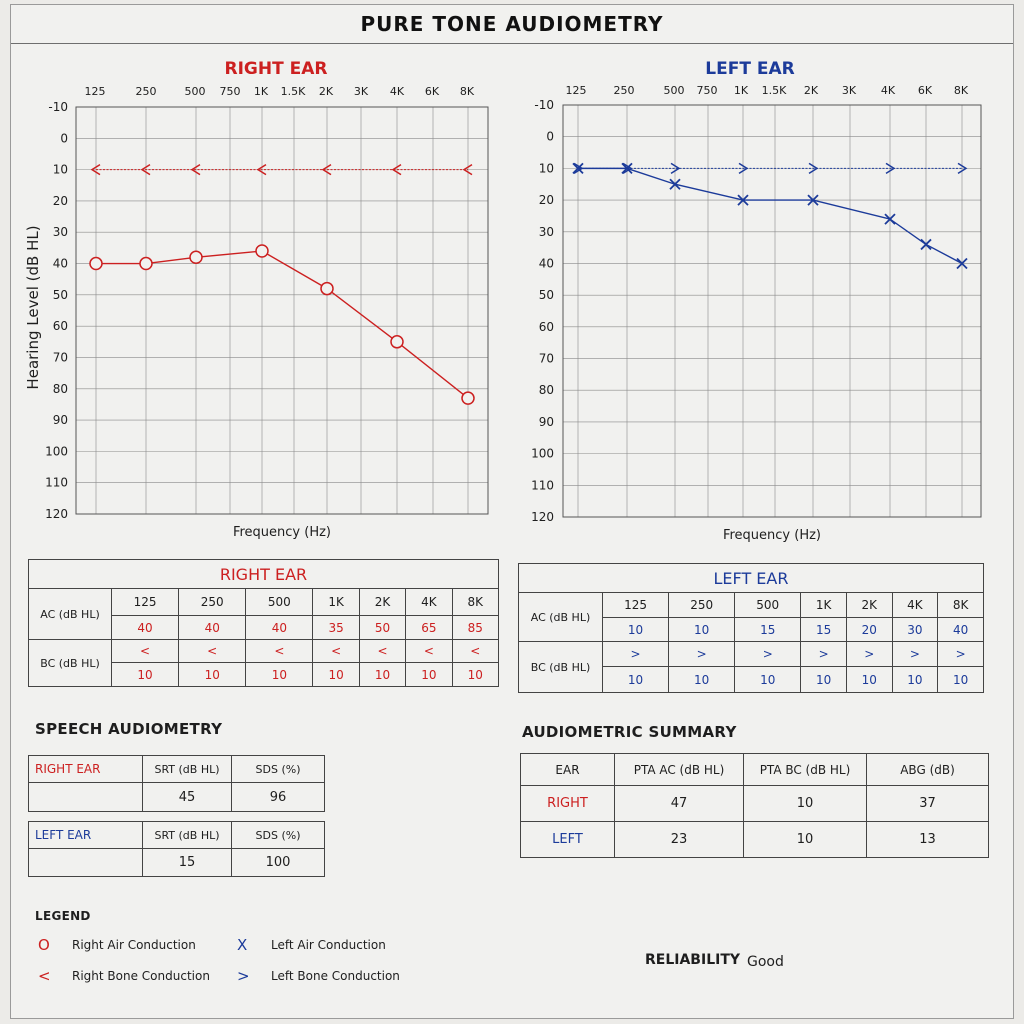 This screenshot has width=1024, height=1024. Describe the element at coordinates (805, 839) in the screenshot. I see `summary-pta-bc: 10` at that location.